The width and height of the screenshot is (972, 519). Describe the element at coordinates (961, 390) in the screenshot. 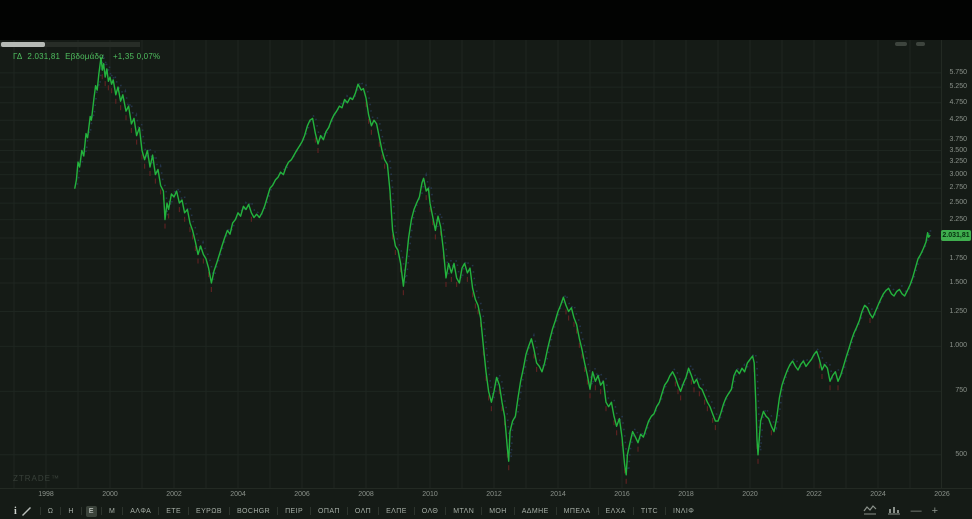

I see `price-axis-label: 750` at that location.